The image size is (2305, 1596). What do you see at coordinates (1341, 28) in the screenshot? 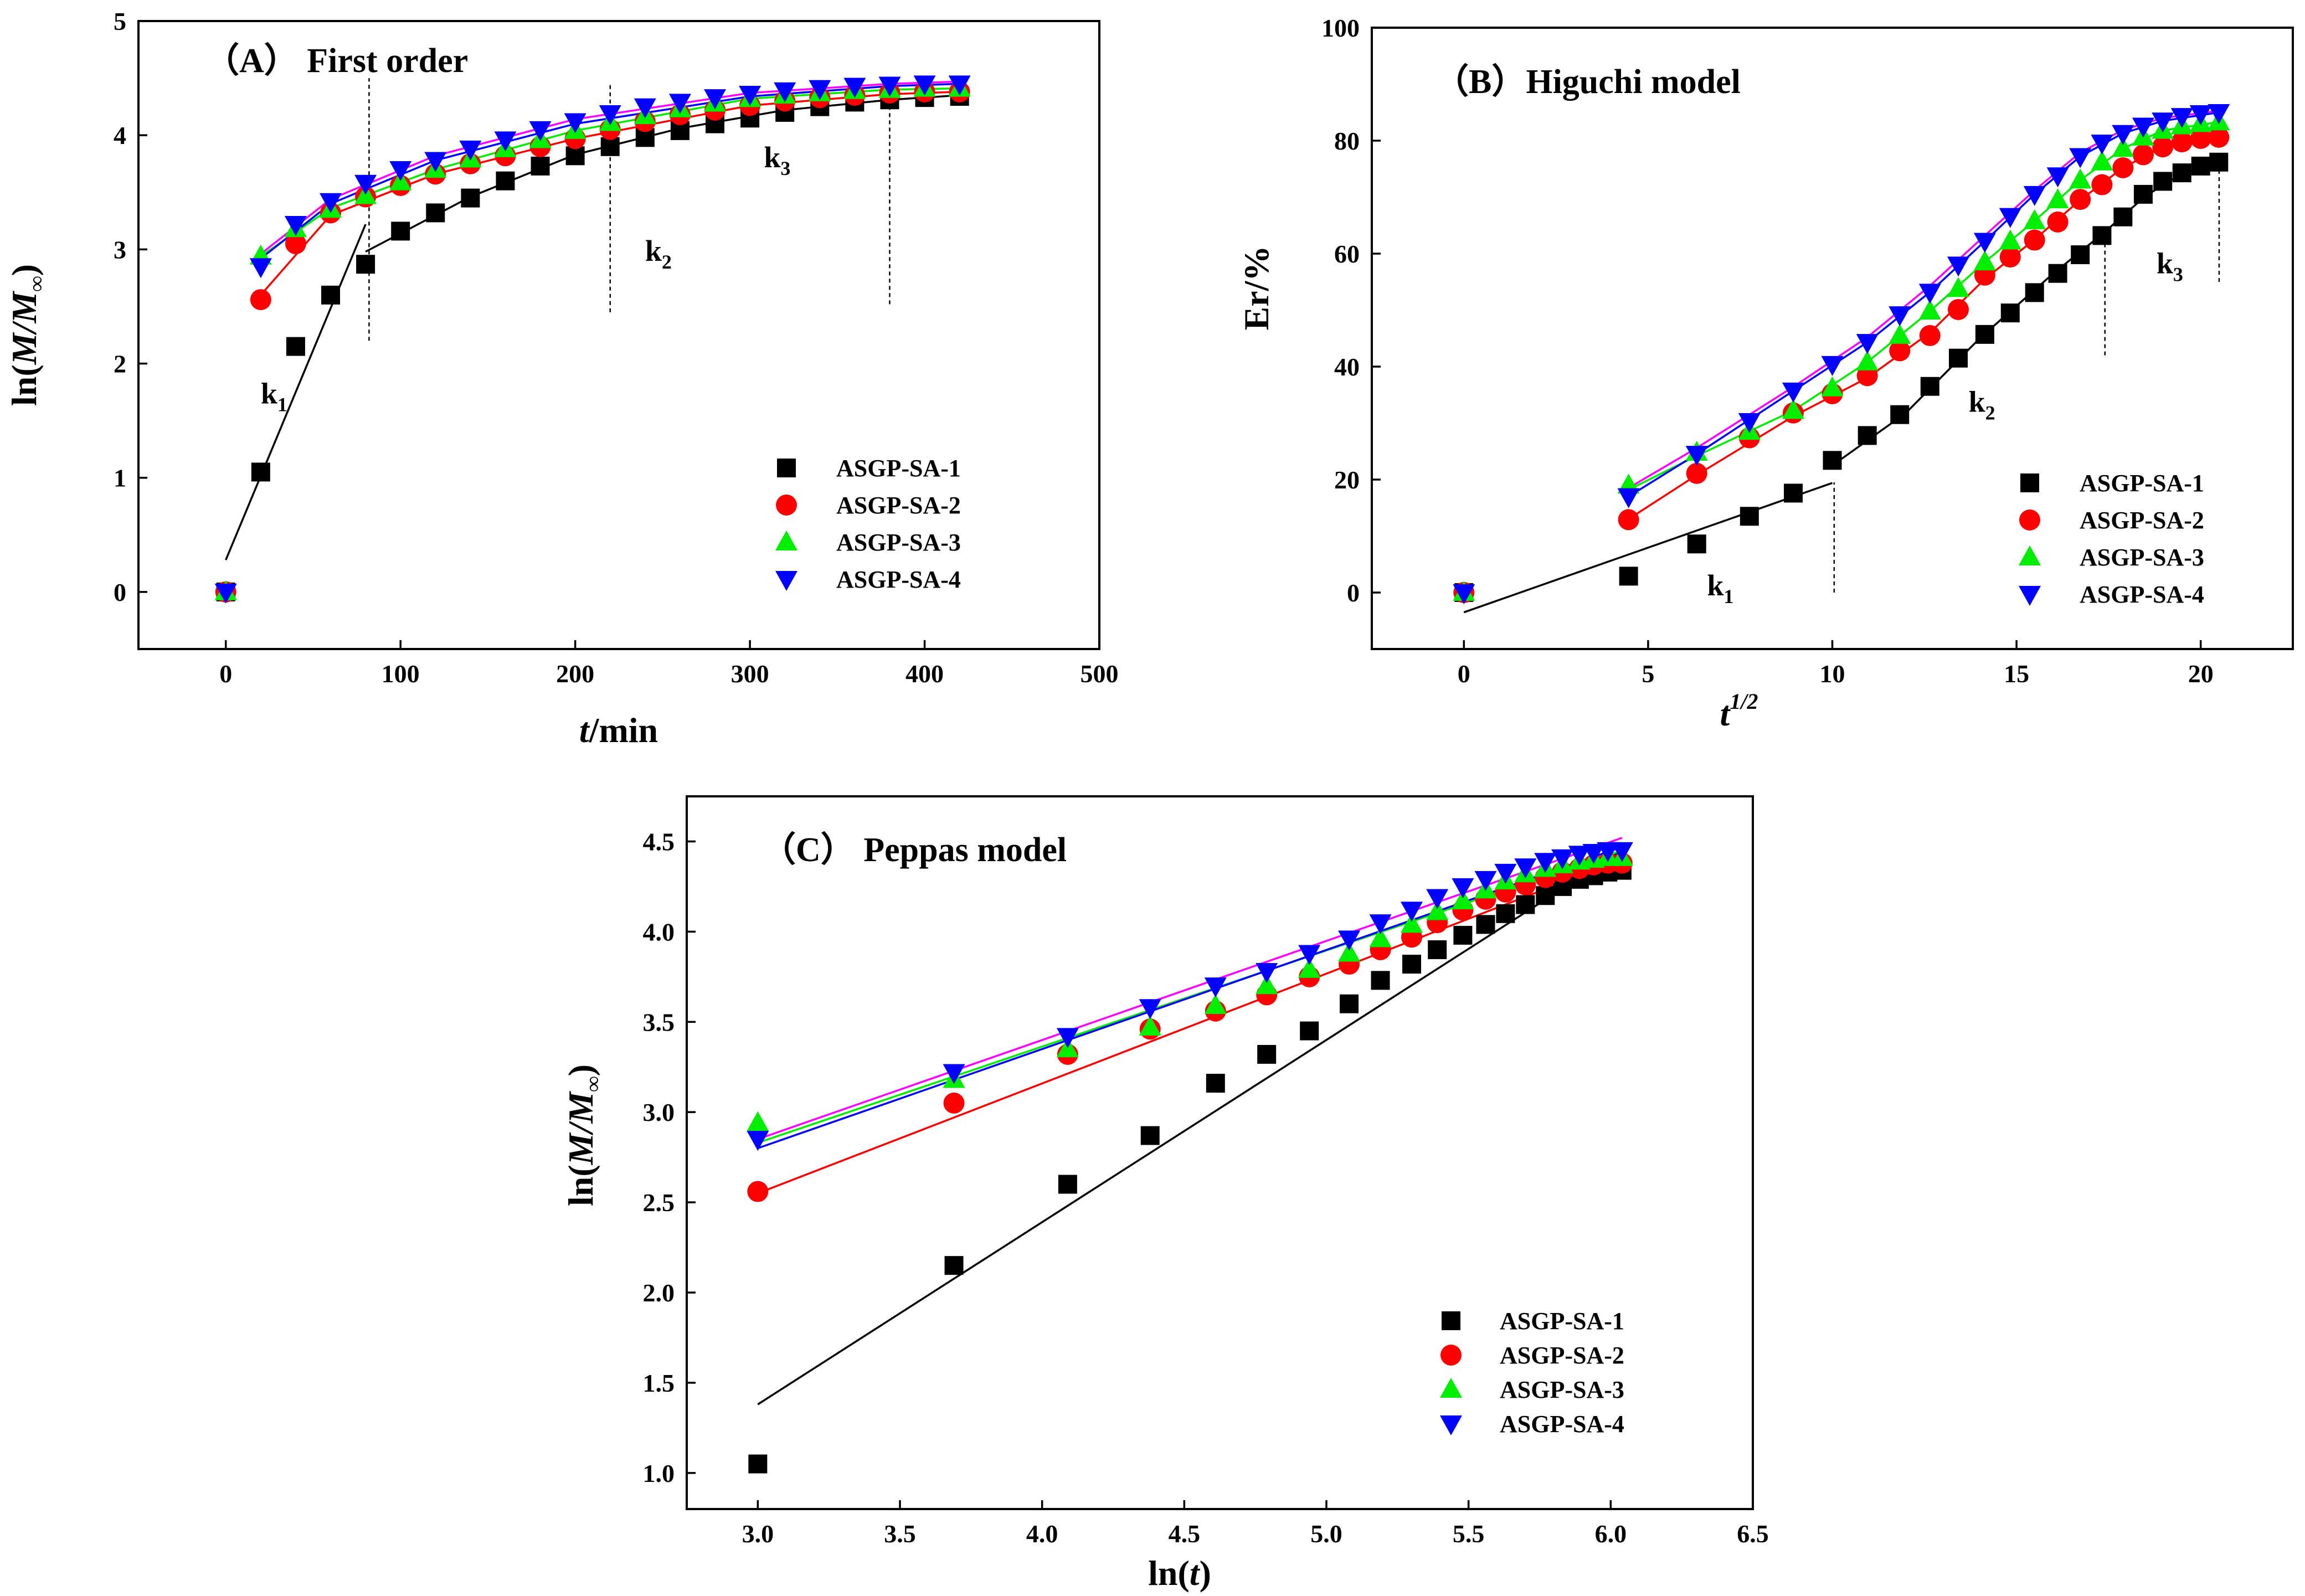
I see `y-tick-label-b-5: 100` at bounding box center [1341, 28].